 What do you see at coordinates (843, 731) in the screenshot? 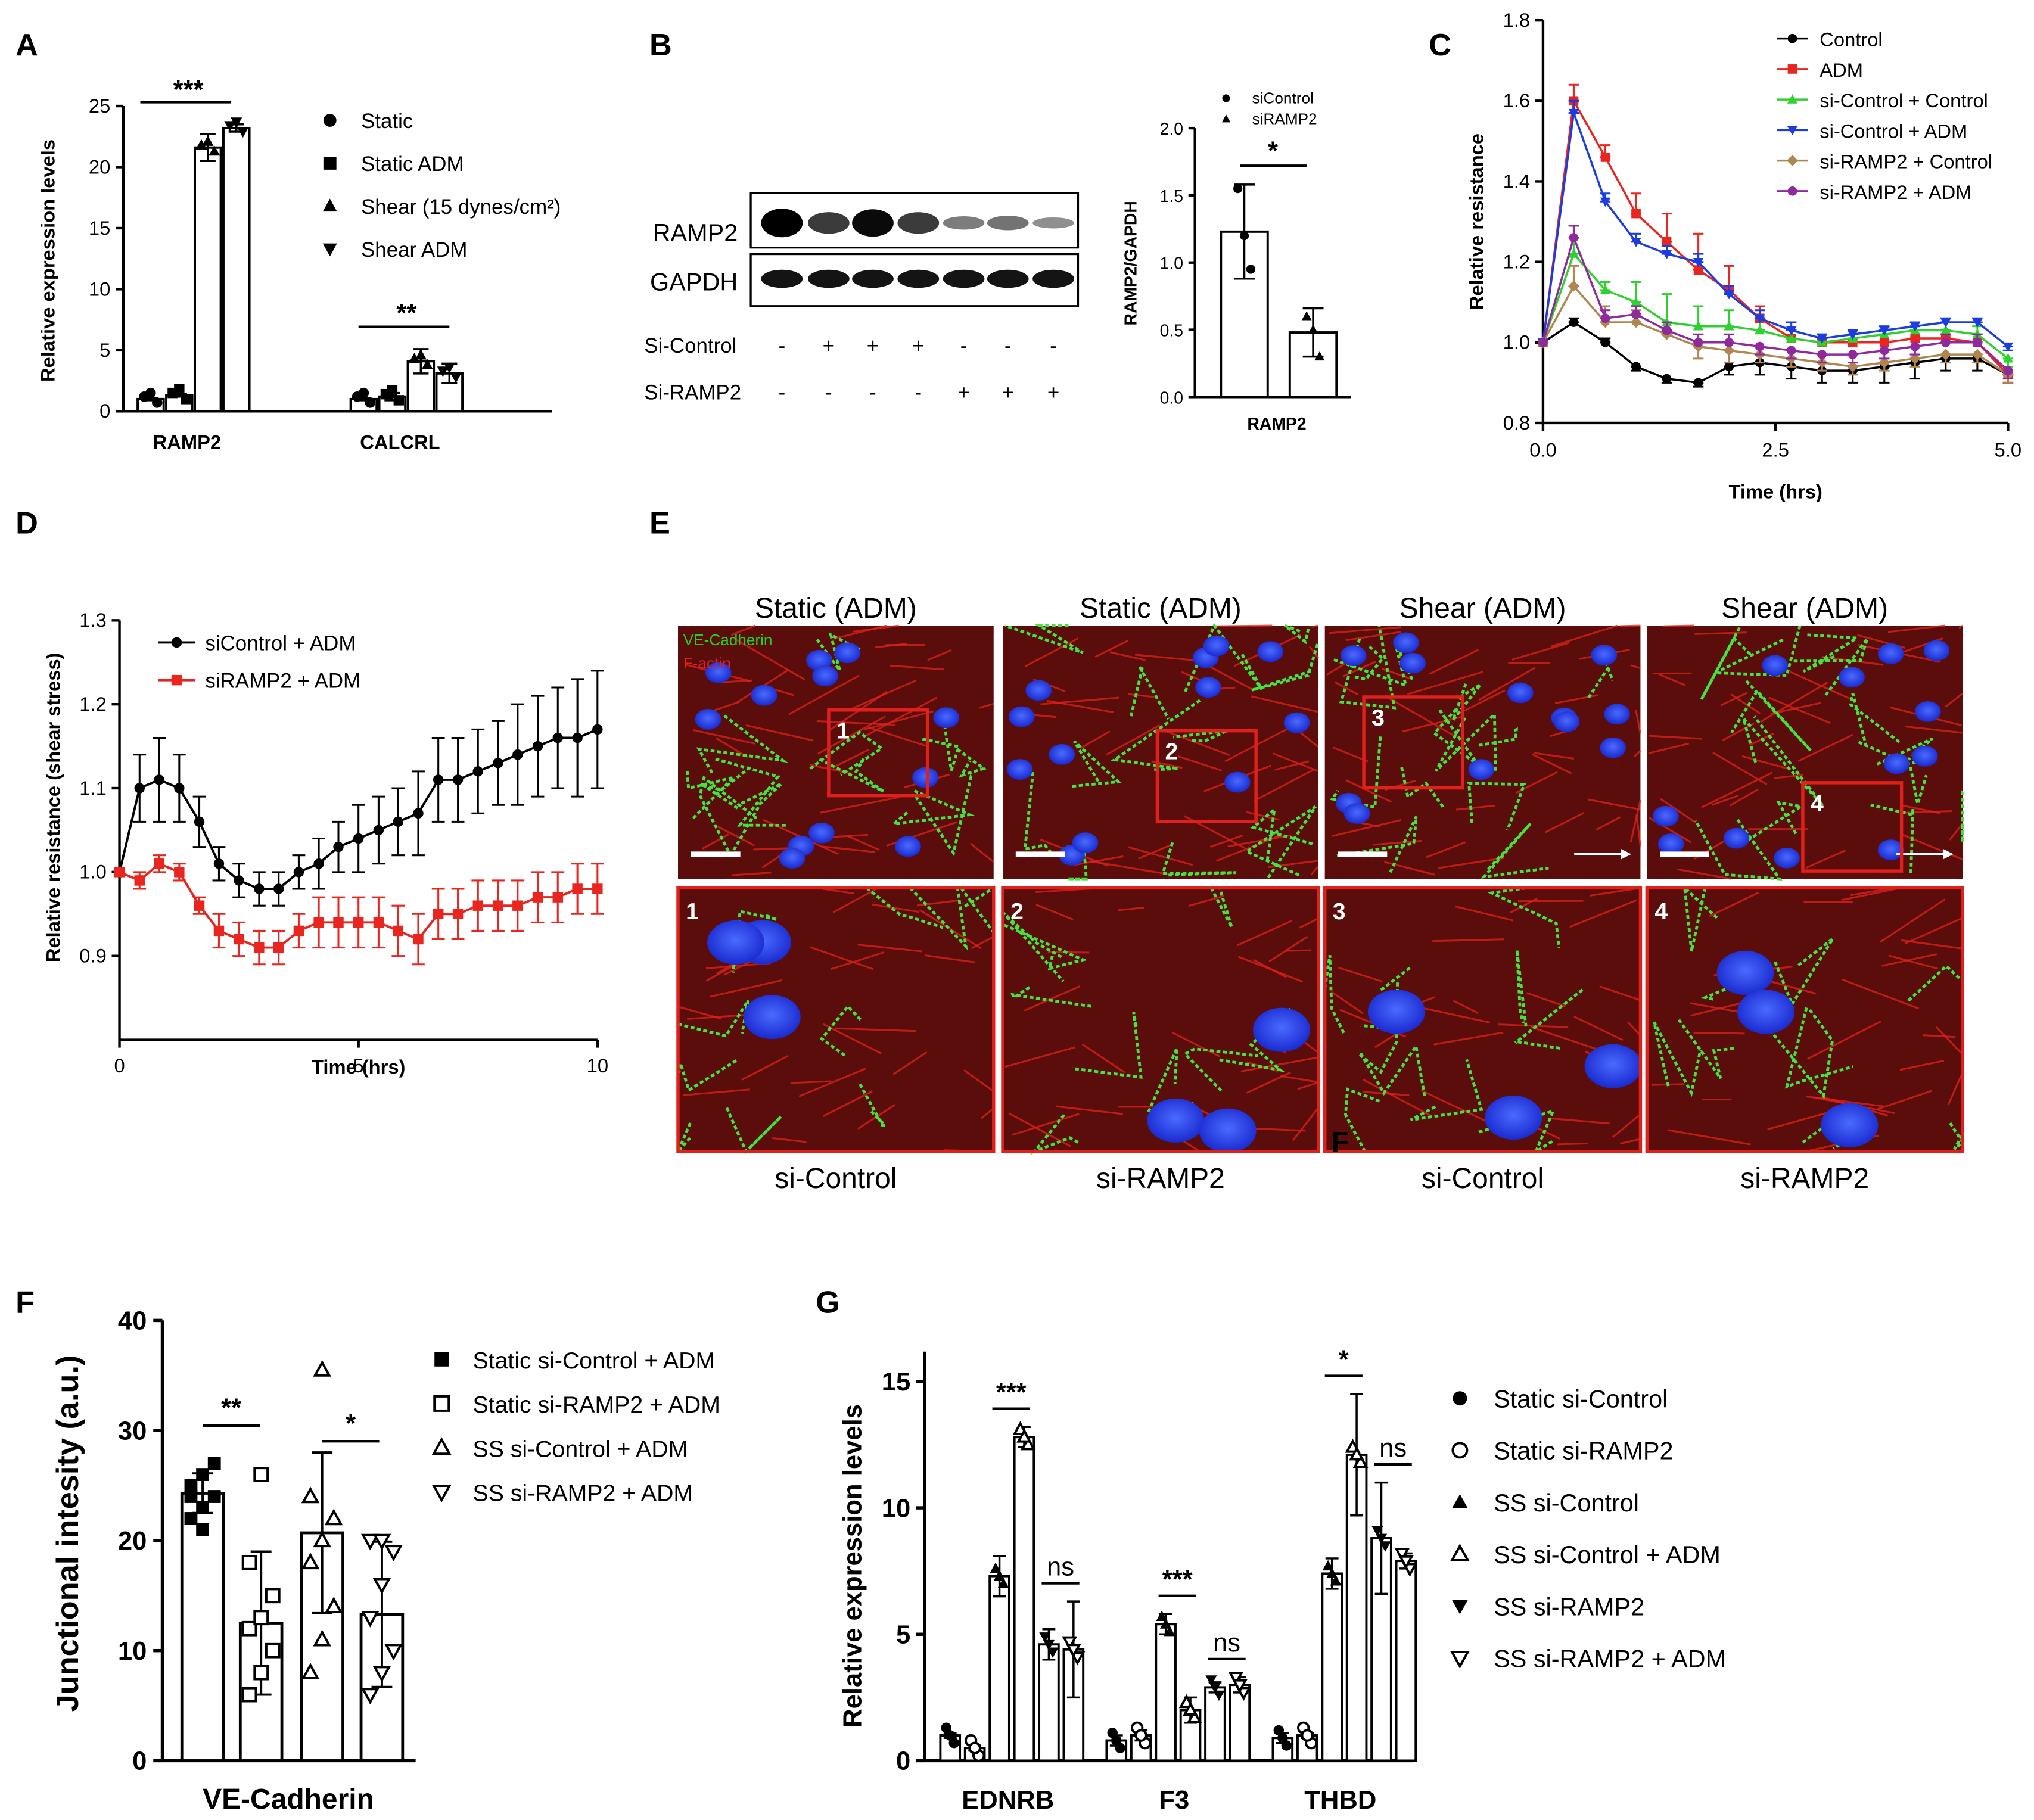
I see `inset-number: 1` at bounding box center [843, 731].